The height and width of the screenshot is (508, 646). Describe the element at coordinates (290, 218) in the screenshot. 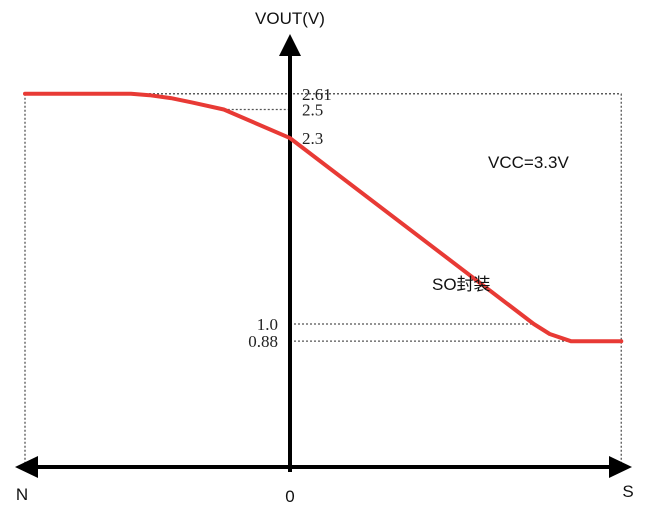

I see `y-tick-labels: 2.612.5 2.3 1.00.88` at that location.